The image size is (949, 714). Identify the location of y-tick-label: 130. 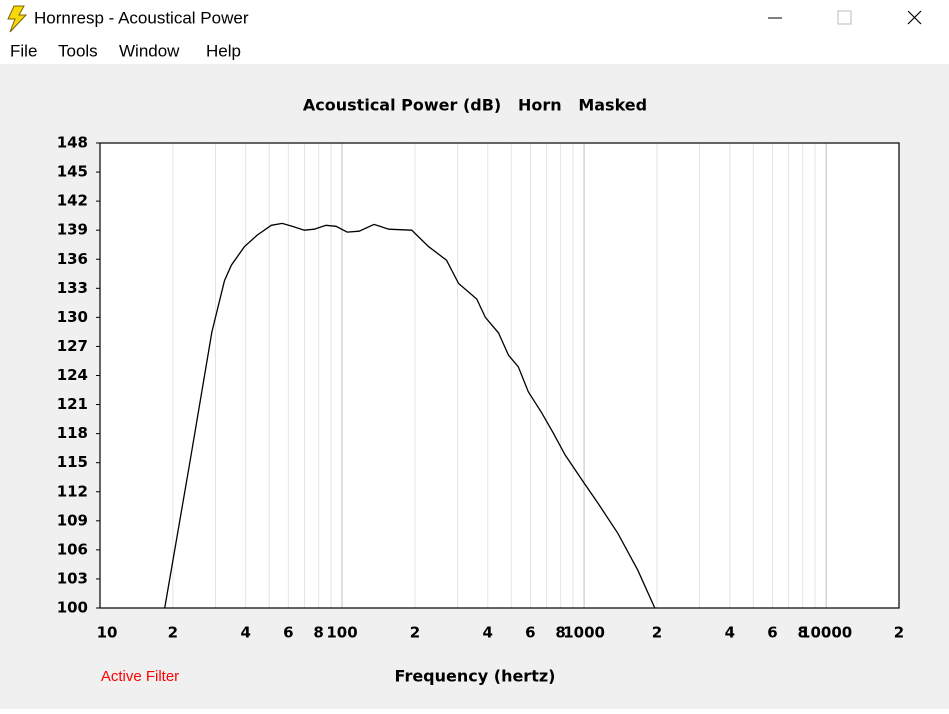
(72, 317).